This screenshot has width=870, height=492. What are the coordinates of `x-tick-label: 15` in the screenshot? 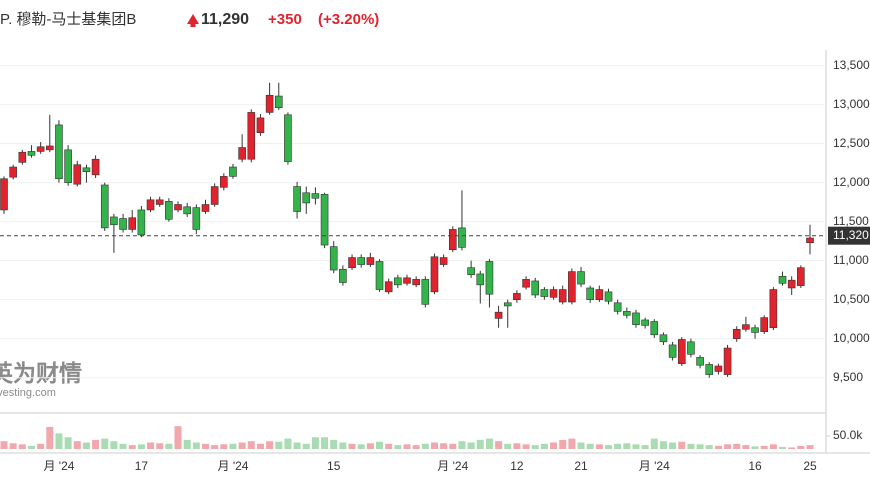 It's located at (334, 466).